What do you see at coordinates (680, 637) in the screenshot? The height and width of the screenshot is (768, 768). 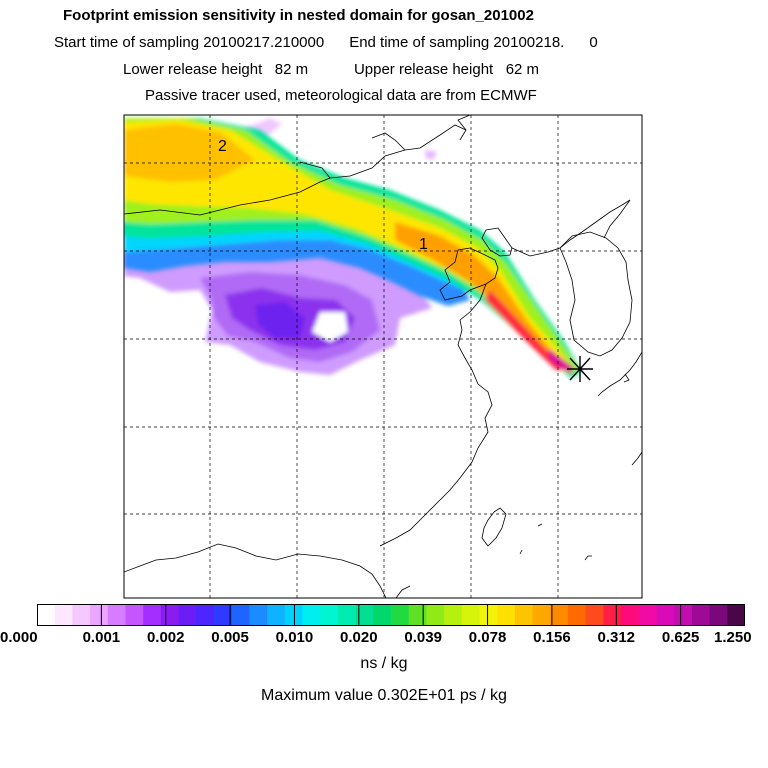 I see `colorbar-tick-label: 0.625` at bounding box center [680, 637].